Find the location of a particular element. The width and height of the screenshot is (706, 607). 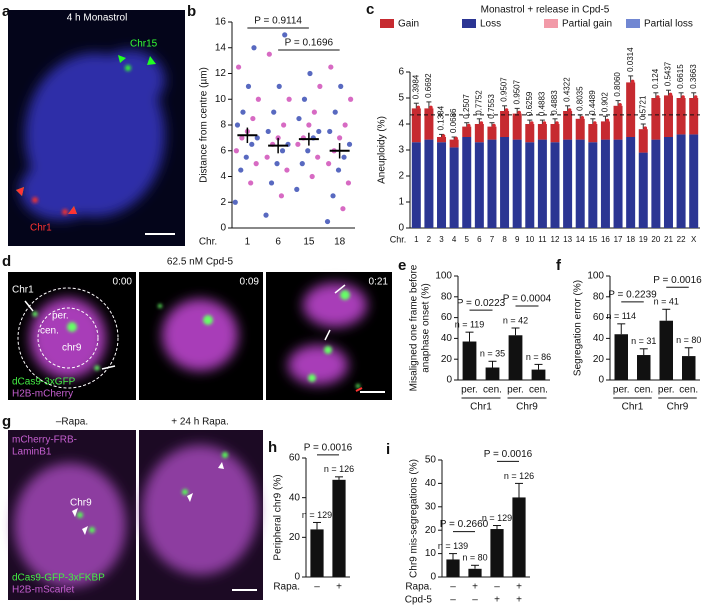

n-label: n = 41 is located at coordinates (666, 302).